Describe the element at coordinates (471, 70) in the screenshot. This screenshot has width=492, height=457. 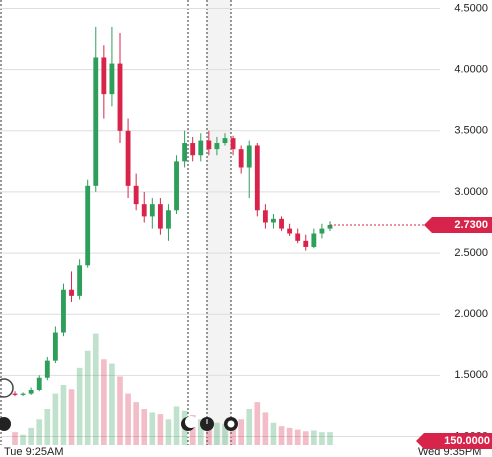
I see `y-tick-label: 4.0000` at that location.